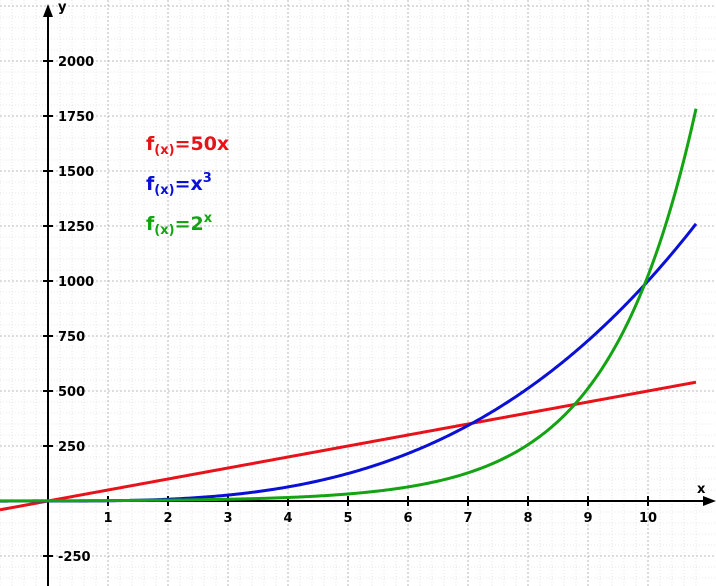 This screenshot has height=586, width=716. I want to click on legend-expr: =2, so click(189, 224).